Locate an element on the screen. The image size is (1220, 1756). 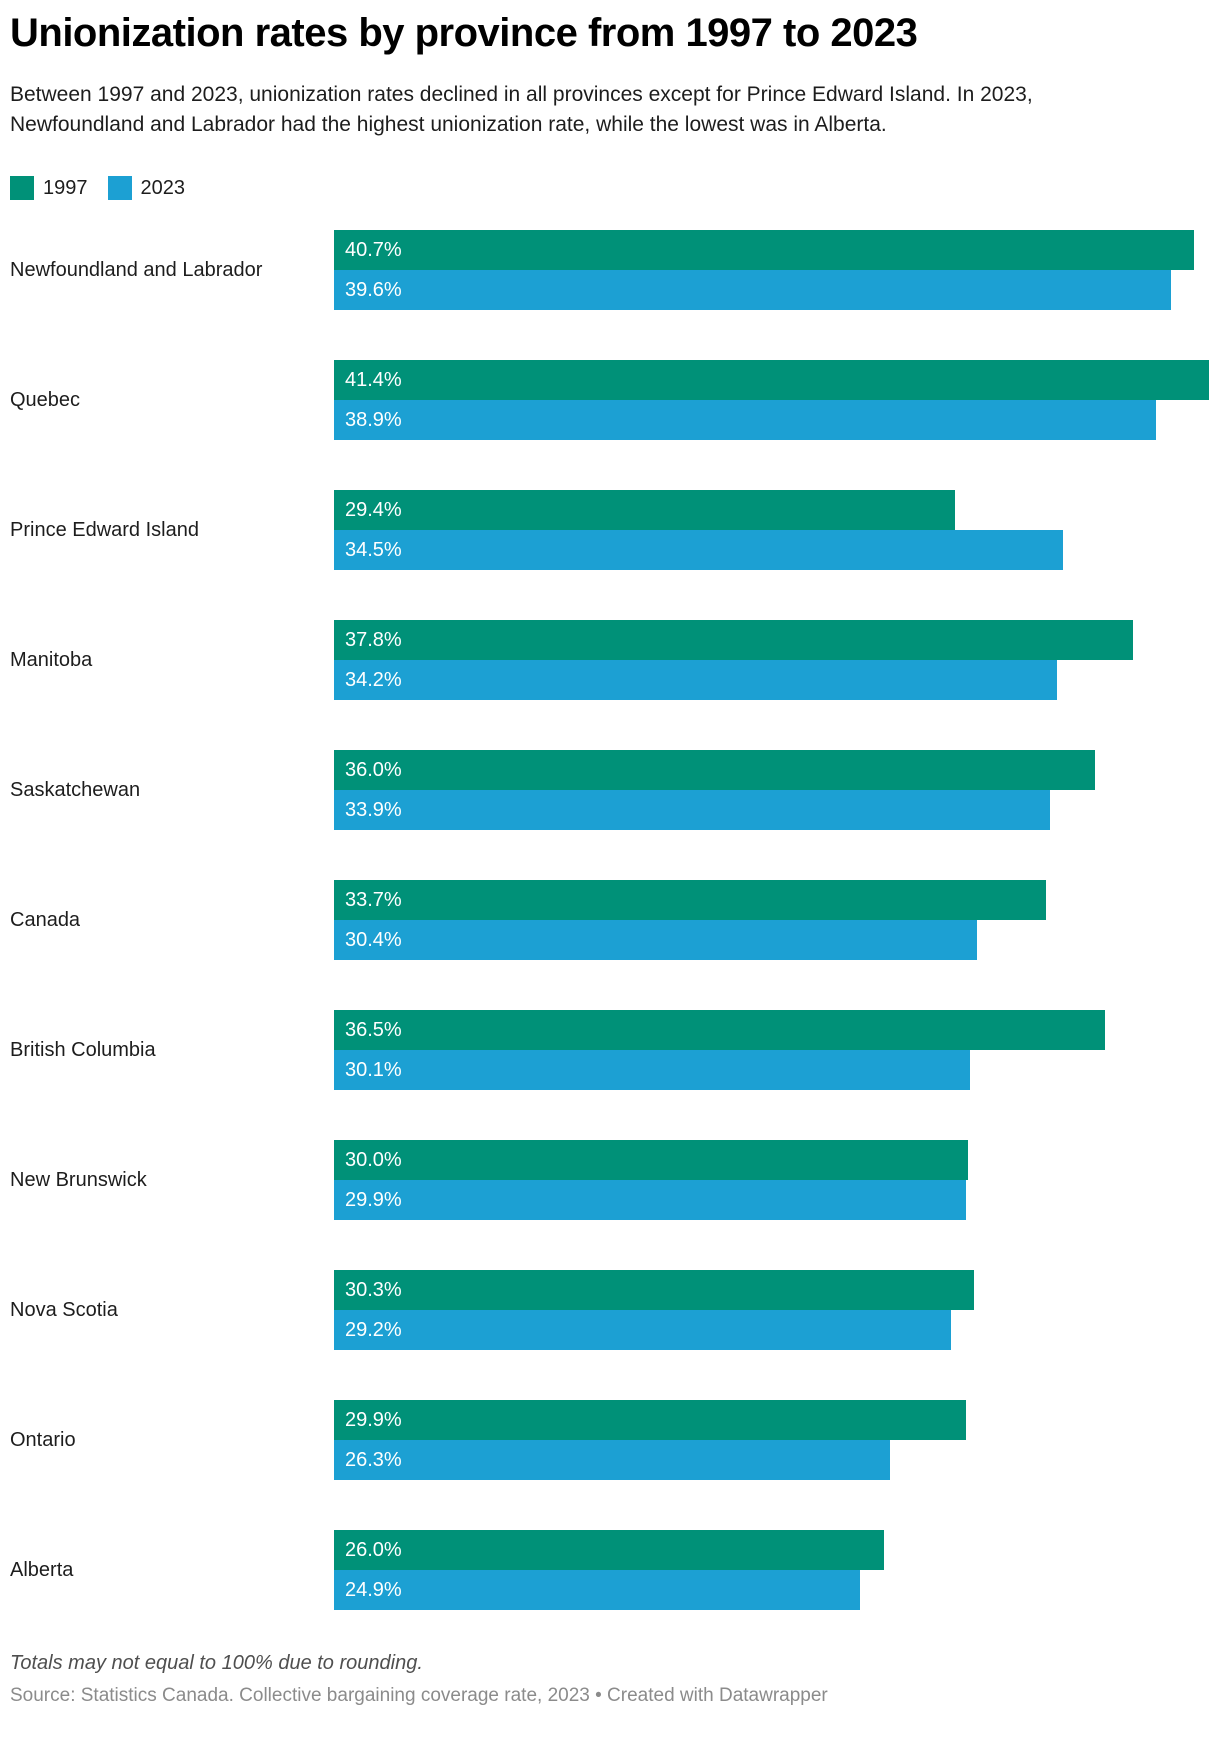
bars-container: 37.8% 34.2% is located at coordinates (771, 660).